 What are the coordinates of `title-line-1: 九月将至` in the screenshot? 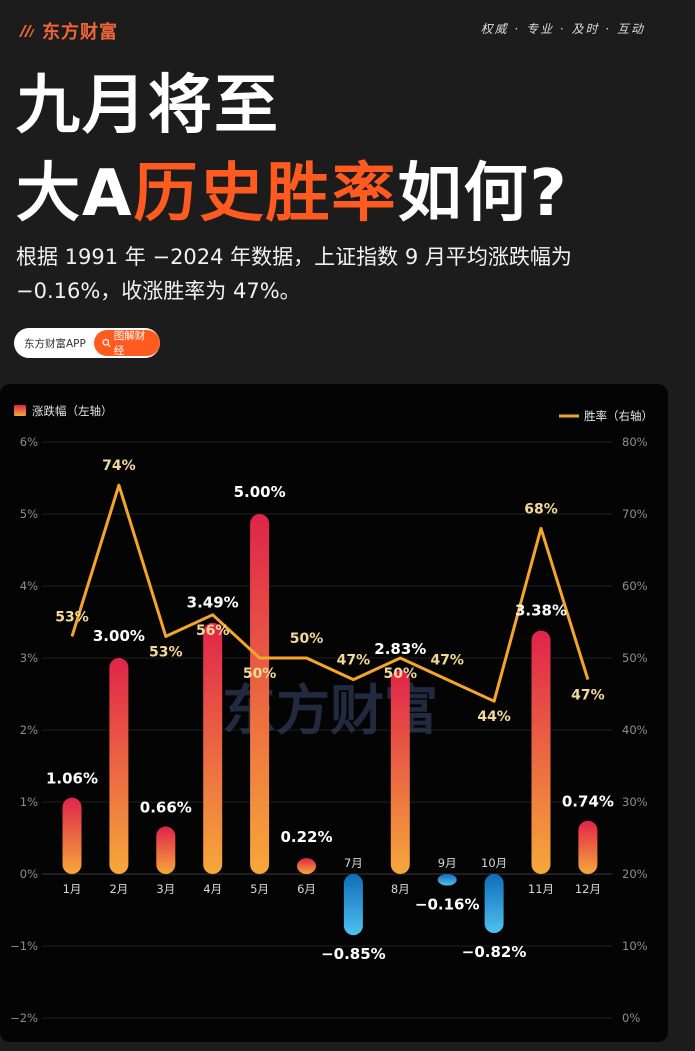 It's located at (148, 106).